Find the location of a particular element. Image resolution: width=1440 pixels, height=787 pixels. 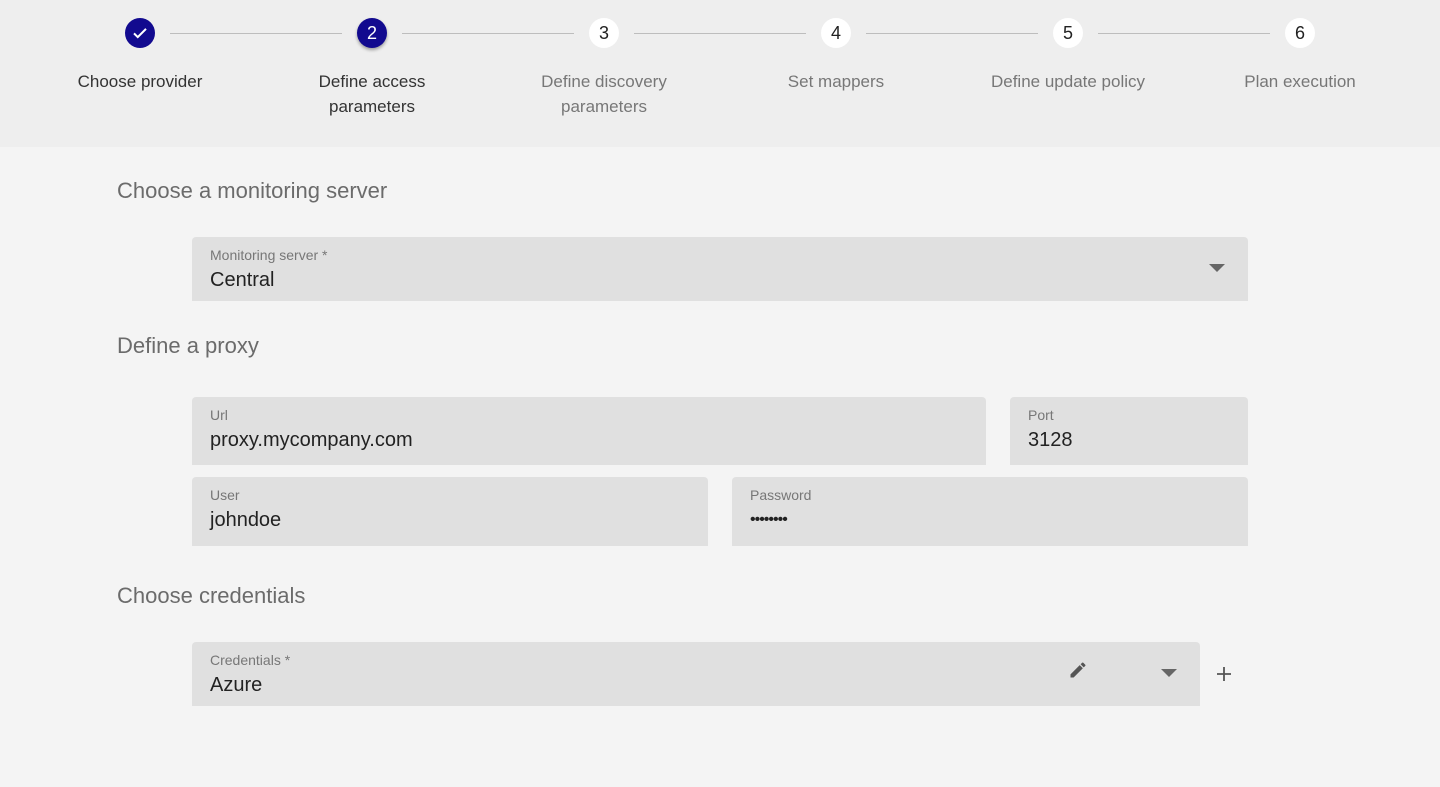

field-label: Port is located at coordinates (1041, 415).